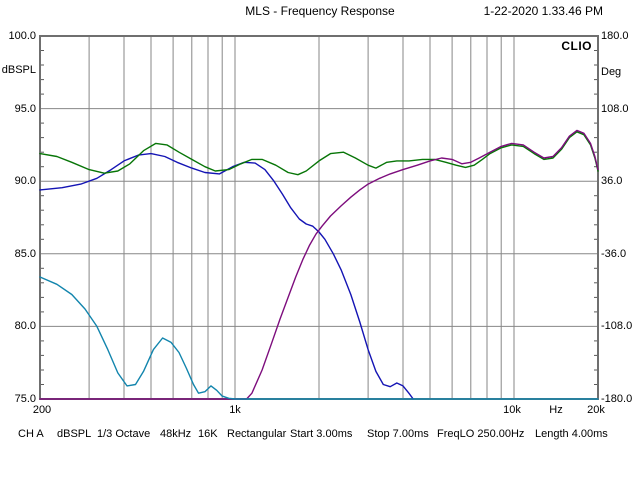 The width and height of the screenshot is (640, 480). I want to click on status-units: dBSPL, so click(74, 434).